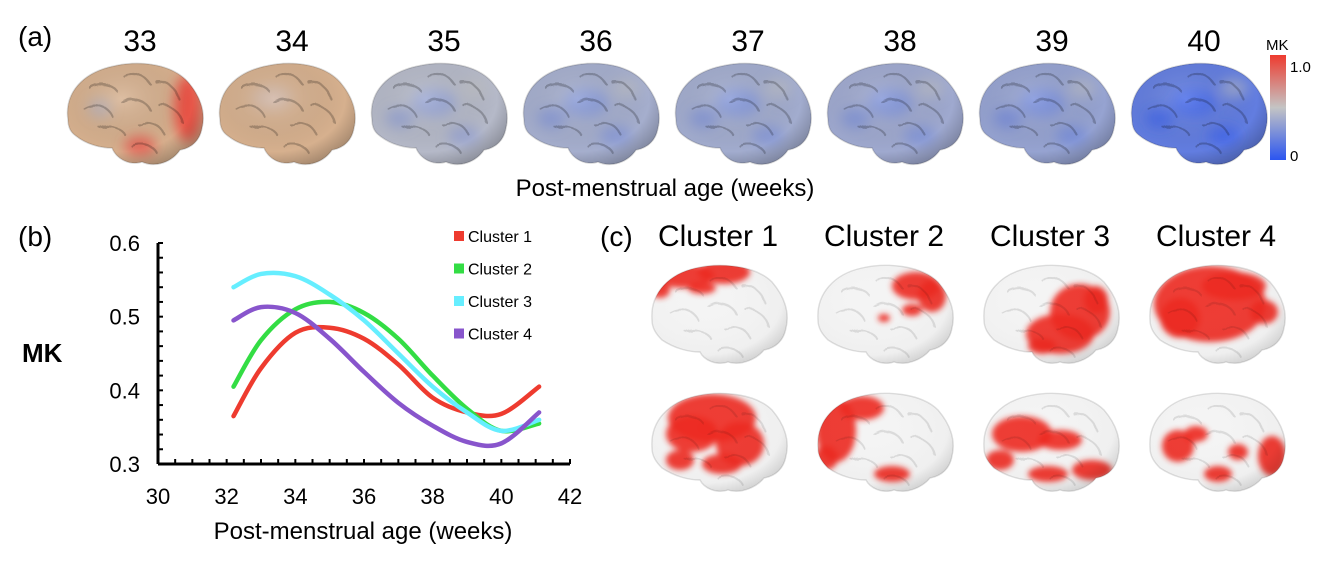 The width and height of the screenshot is (1330, 562). What do you see at coordinates (1051, 41) in the screenshot?
I see `week-label-39: 39` at bounding box center [1051, 41].